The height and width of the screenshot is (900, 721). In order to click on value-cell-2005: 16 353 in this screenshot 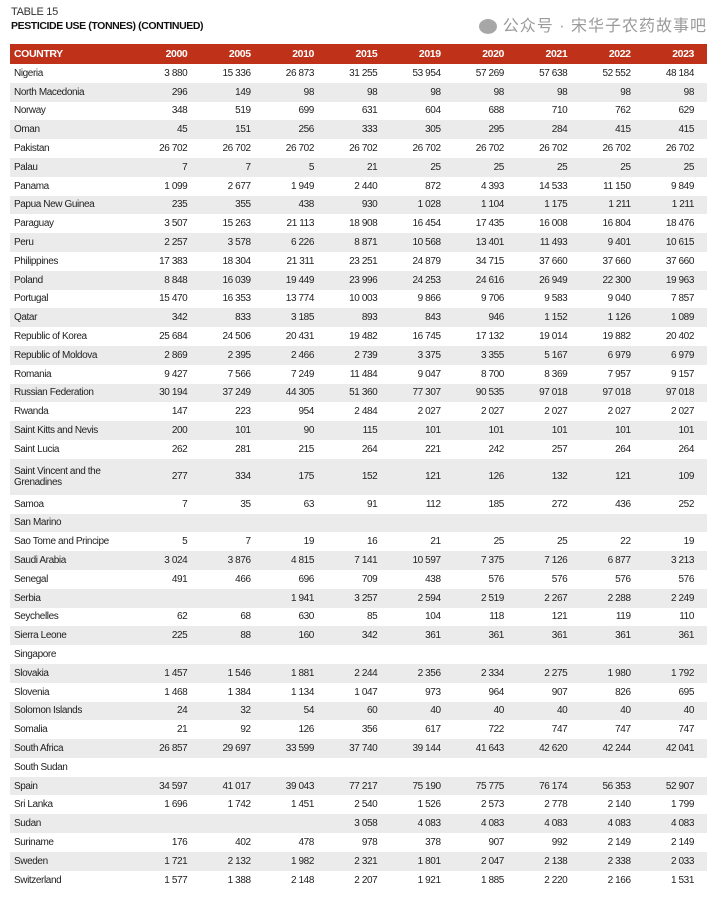, I will do `click(236, 299)`.